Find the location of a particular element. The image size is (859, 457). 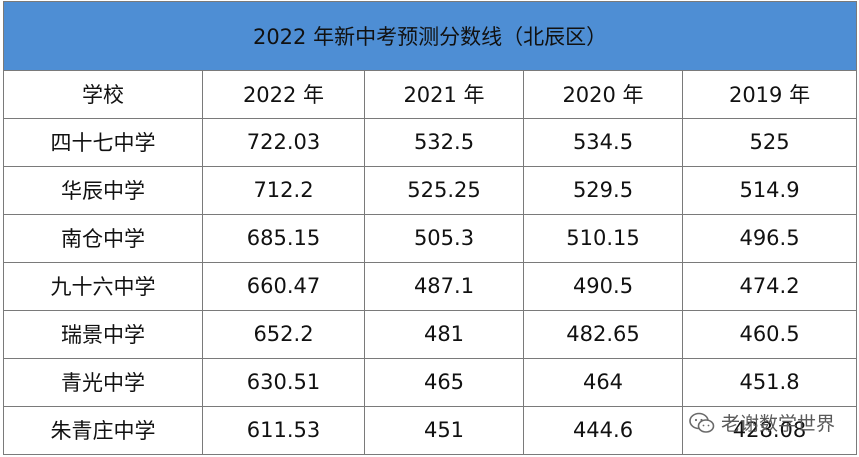

score-cell: 660.47 is located at coordinates (283, 286).